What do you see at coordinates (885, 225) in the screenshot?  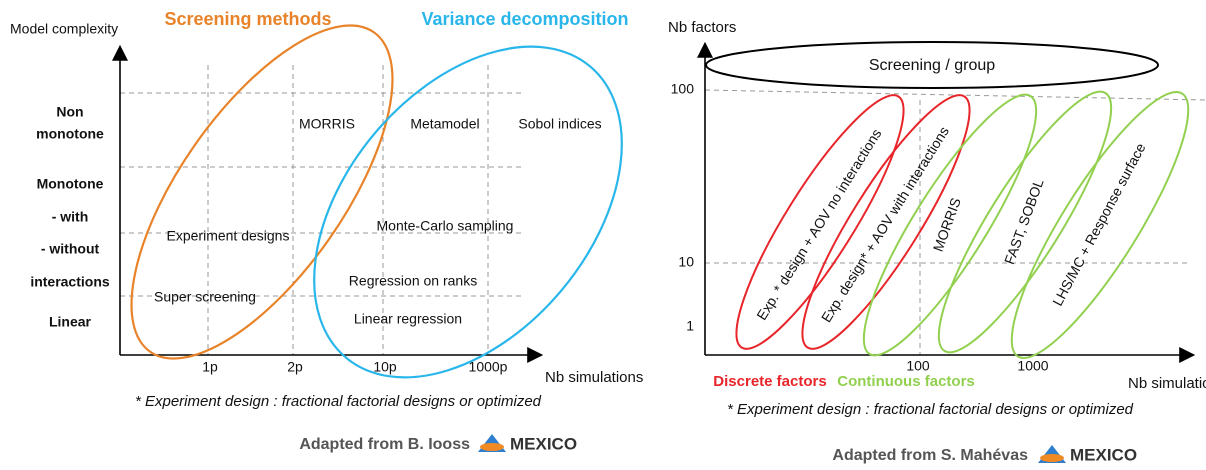 I see `method-label: Exp. design* + AOV with interactions` at bounding box center [885, 225].